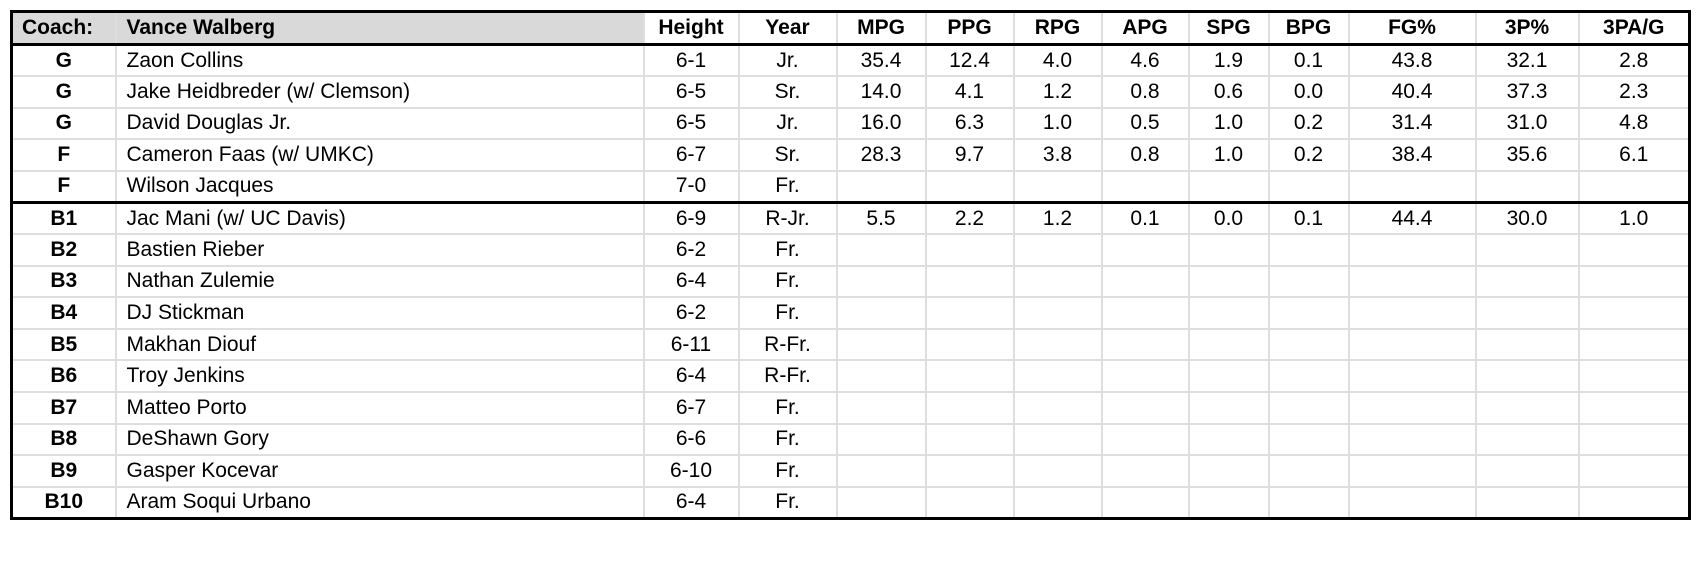  What do you see at coordinates (1412, 123) in the screenshot?
I see `fg-pct-cell: 31.4` at bounding box center [1412, 123].